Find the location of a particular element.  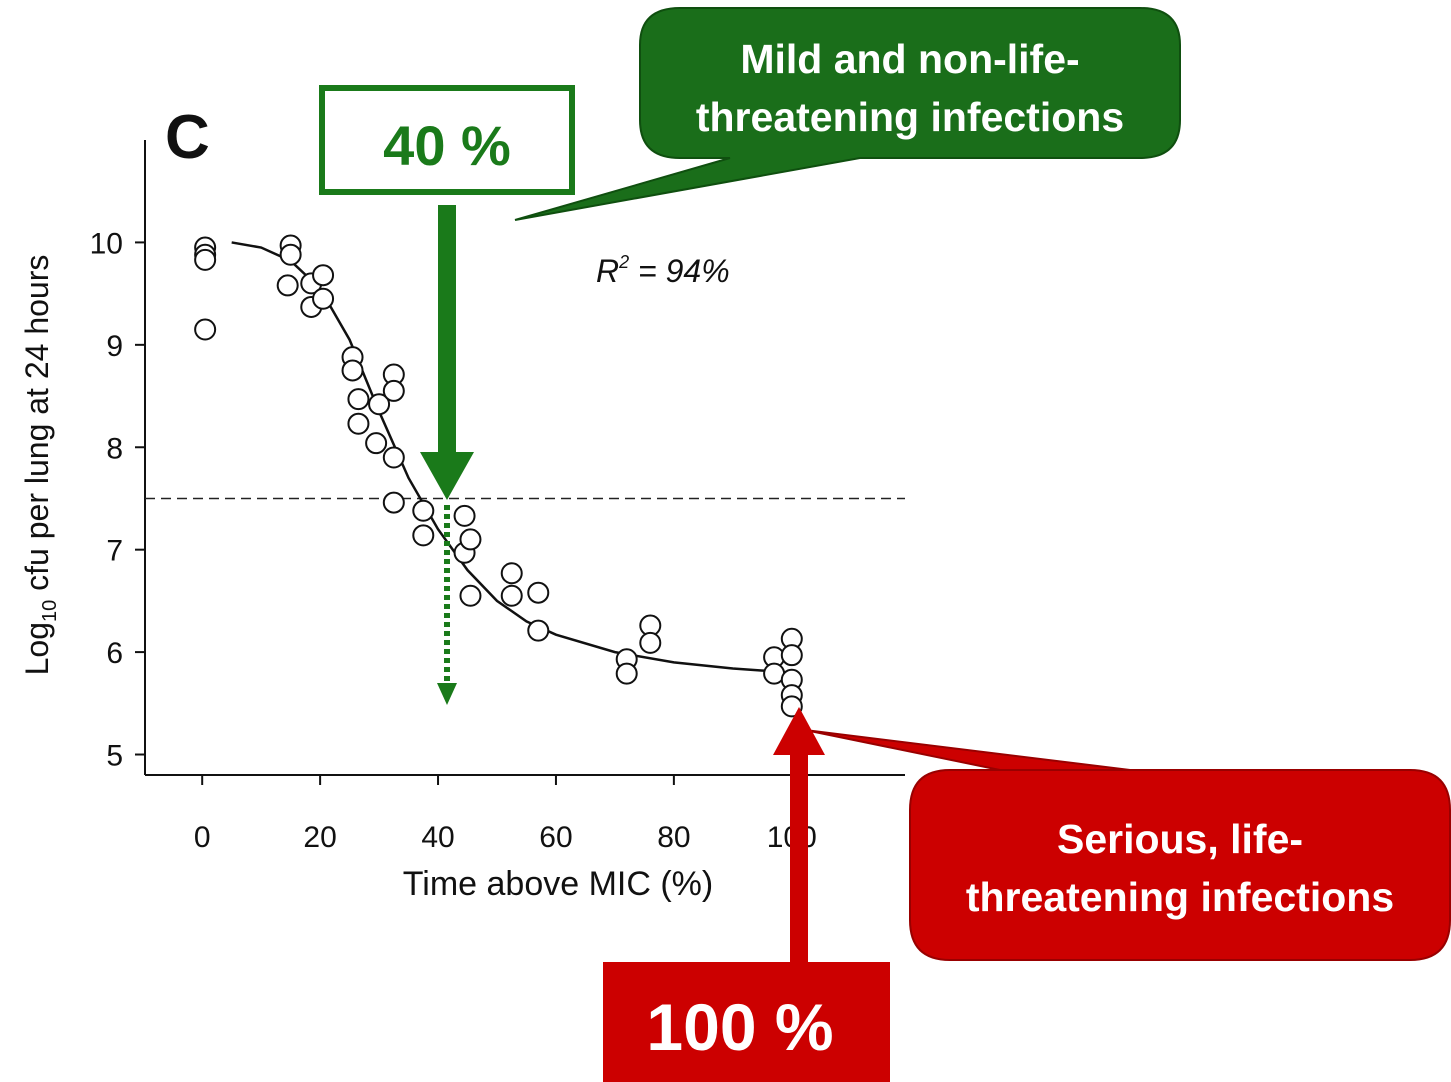

r-text: = 94% is located at coordinates (679, 271).